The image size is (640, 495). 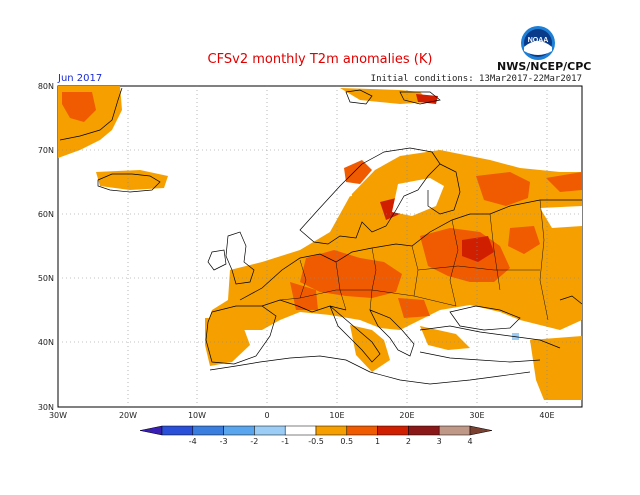 I want to click on lon-label: 10W, so click(x=197, y=415).